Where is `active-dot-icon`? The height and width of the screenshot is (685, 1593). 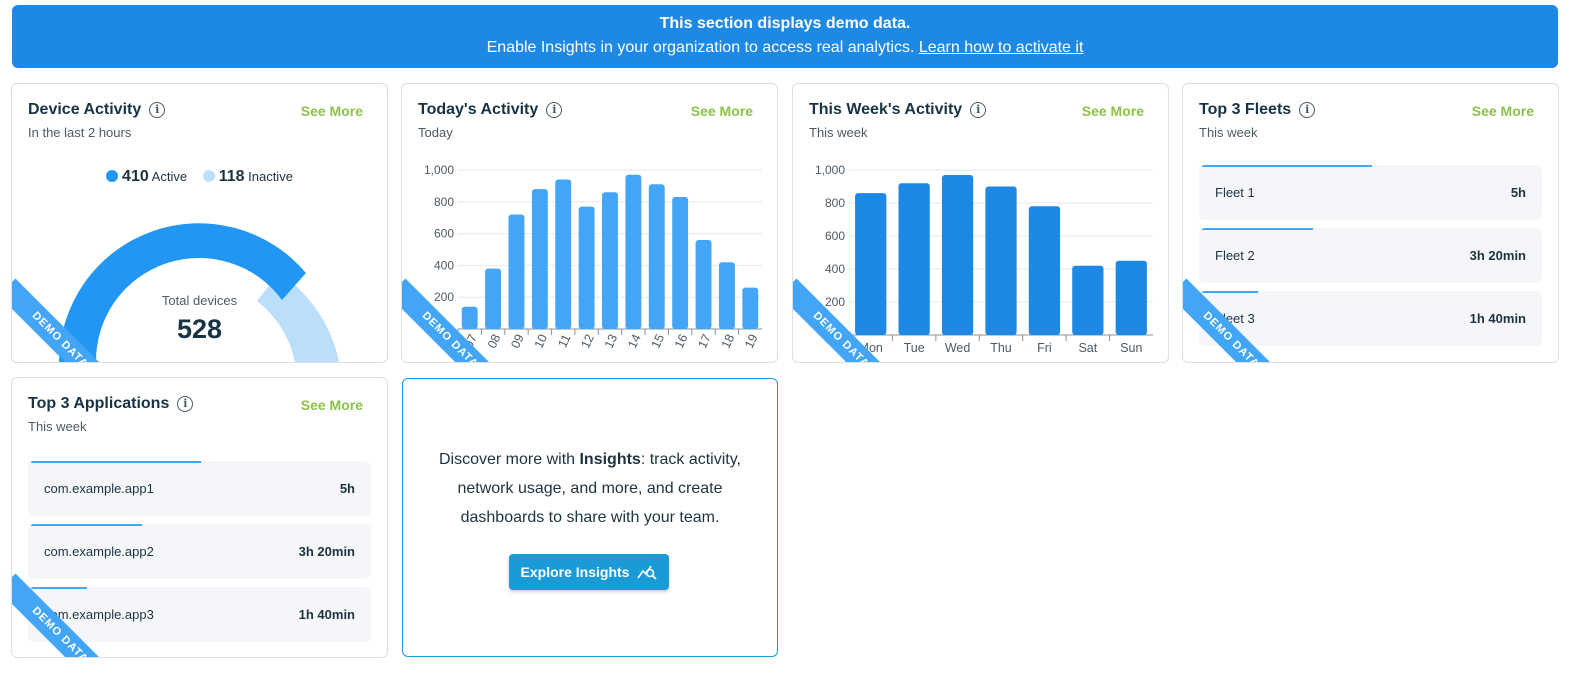 active-dot-icon is located at coordinates (112, 176).